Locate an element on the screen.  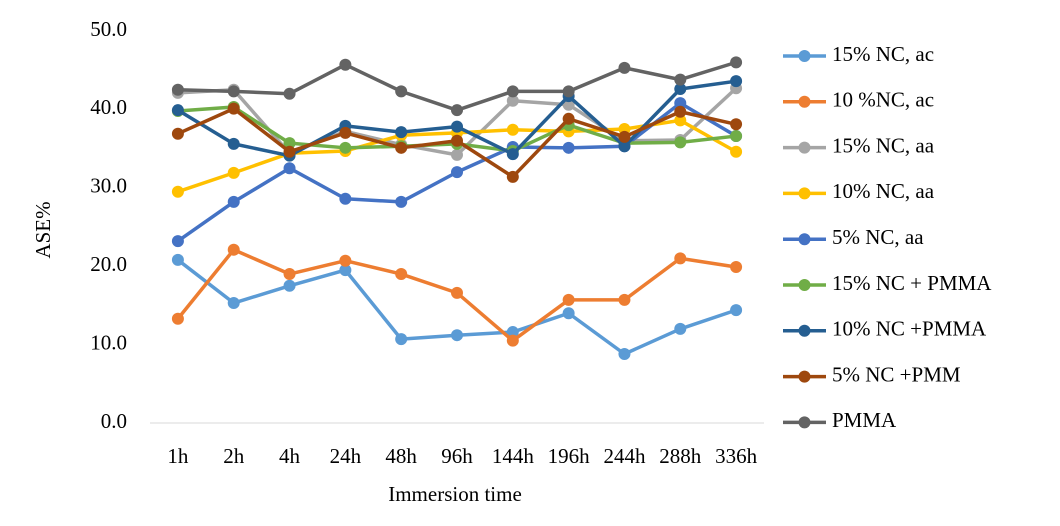
x-tick-label: 96h is located at coordinates (457, 456).